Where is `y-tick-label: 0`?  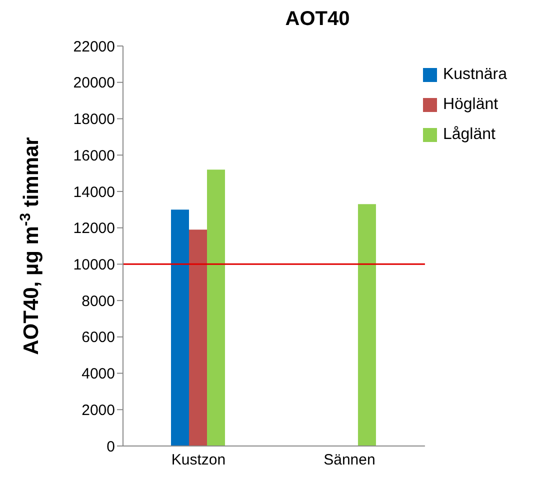 y-tick-label: 0 is located at coordinates (110, 447).